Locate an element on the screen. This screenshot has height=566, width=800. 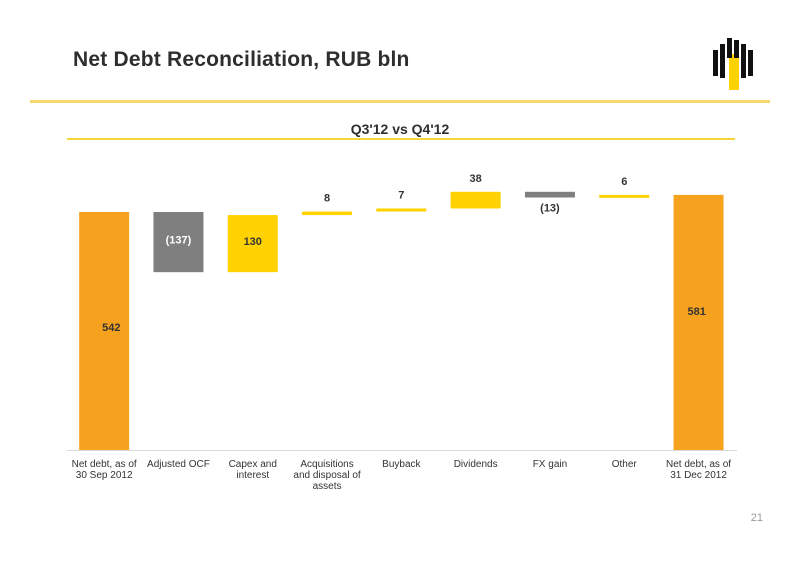
x-tick-label: Buyback is located at coordinates (401, 464).